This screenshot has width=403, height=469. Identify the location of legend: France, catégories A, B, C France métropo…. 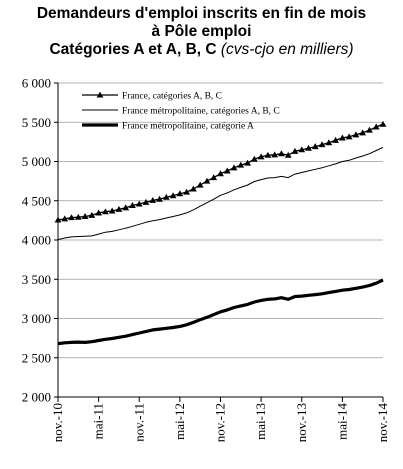
(181, 112).